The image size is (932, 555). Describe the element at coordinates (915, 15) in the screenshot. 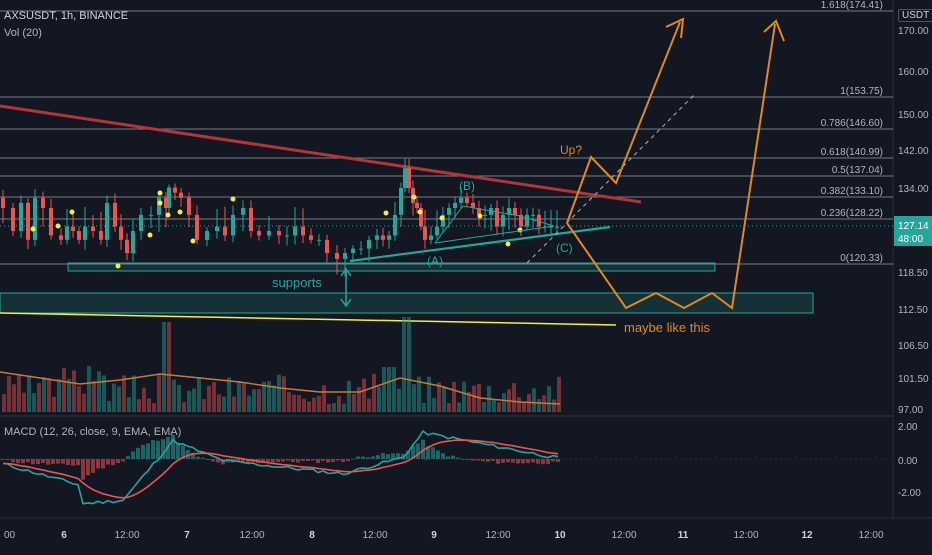

I see `currency-badge: USDT` at that location.